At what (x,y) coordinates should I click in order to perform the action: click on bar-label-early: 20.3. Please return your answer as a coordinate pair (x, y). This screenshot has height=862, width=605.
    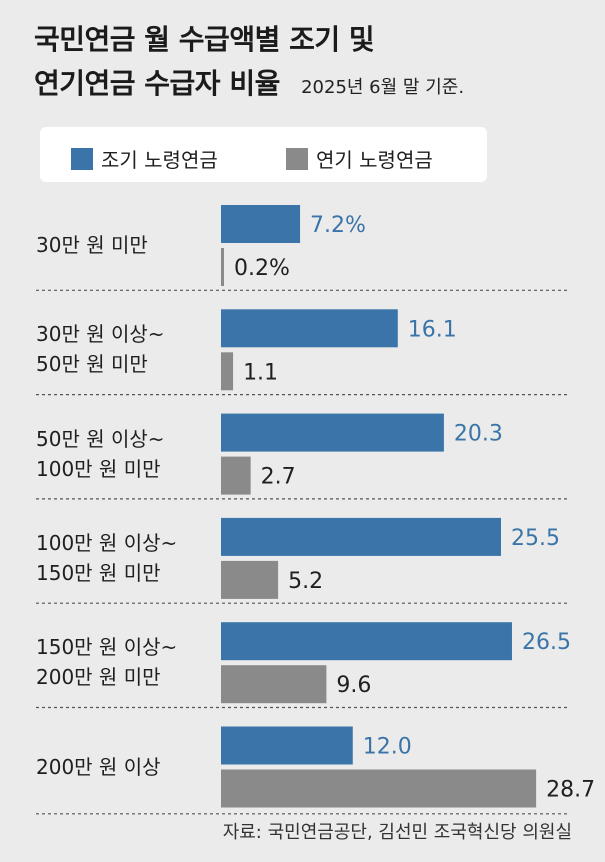
    Looking at the image, I should click on (478, 434).